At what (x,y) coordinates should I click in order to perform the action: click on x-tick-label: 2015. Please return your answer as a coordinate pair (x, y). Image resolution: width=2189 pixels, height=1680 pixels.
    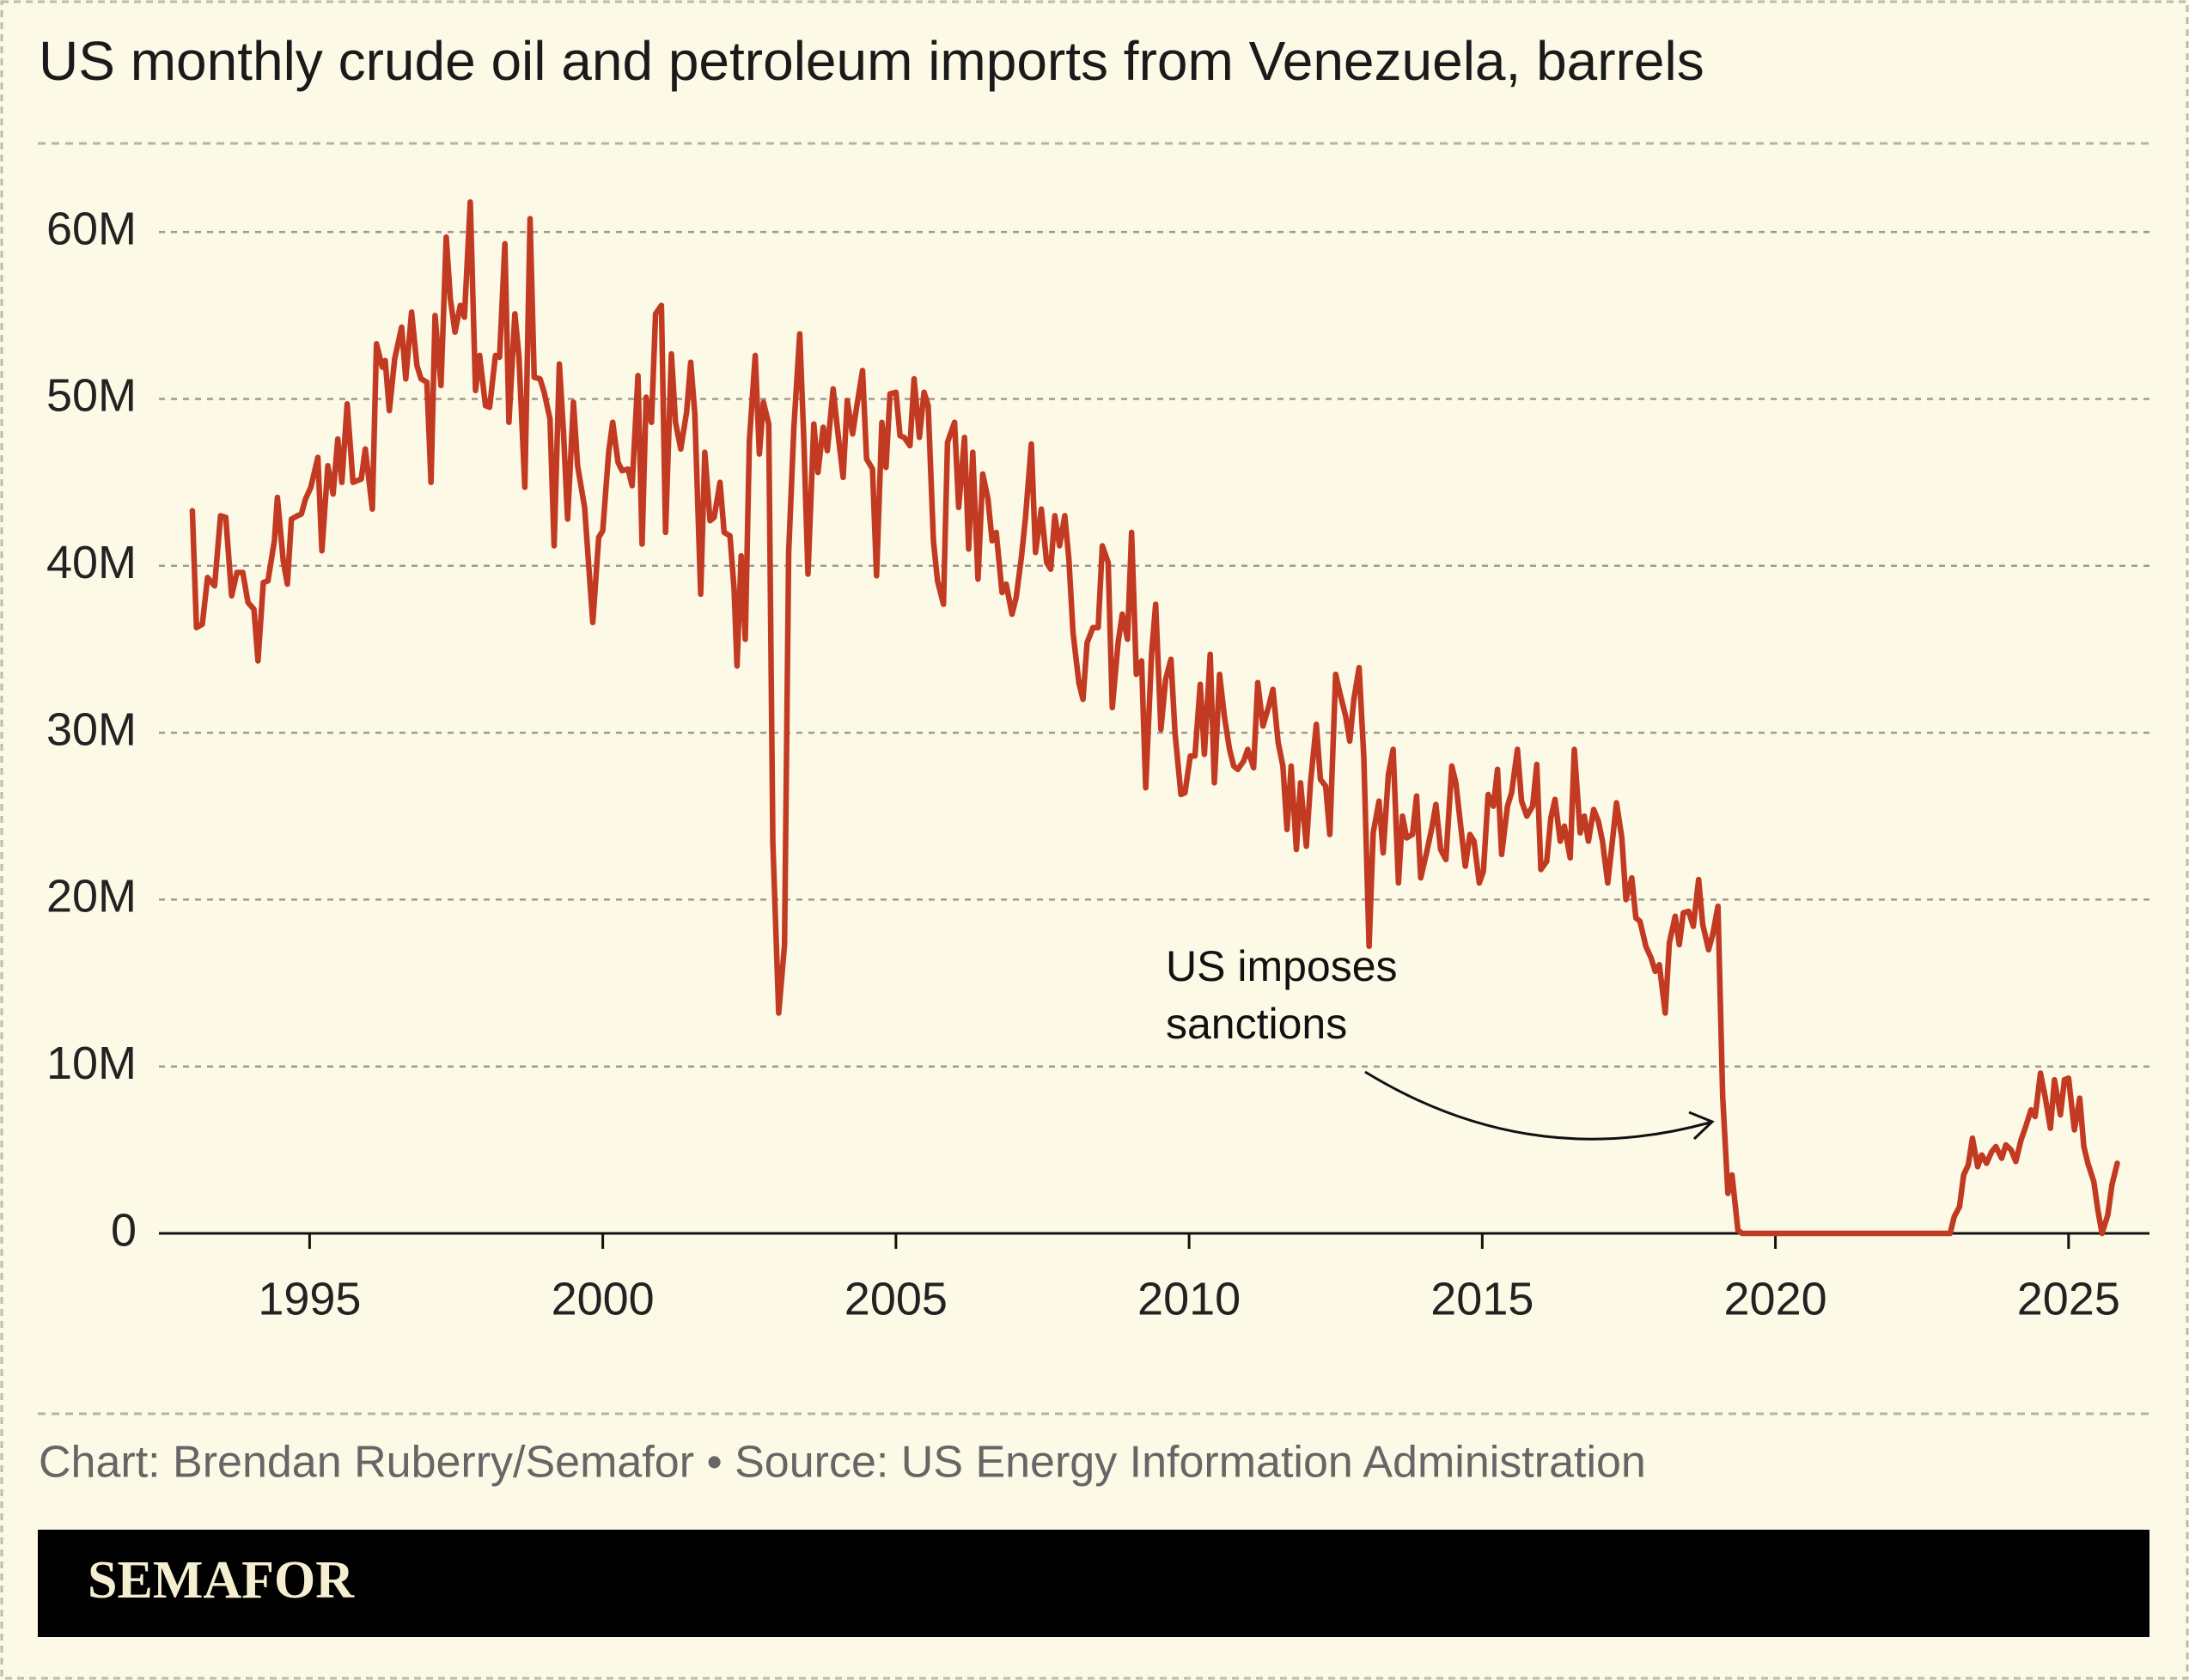
    Looking at the image, I should click on (1482, 1298).